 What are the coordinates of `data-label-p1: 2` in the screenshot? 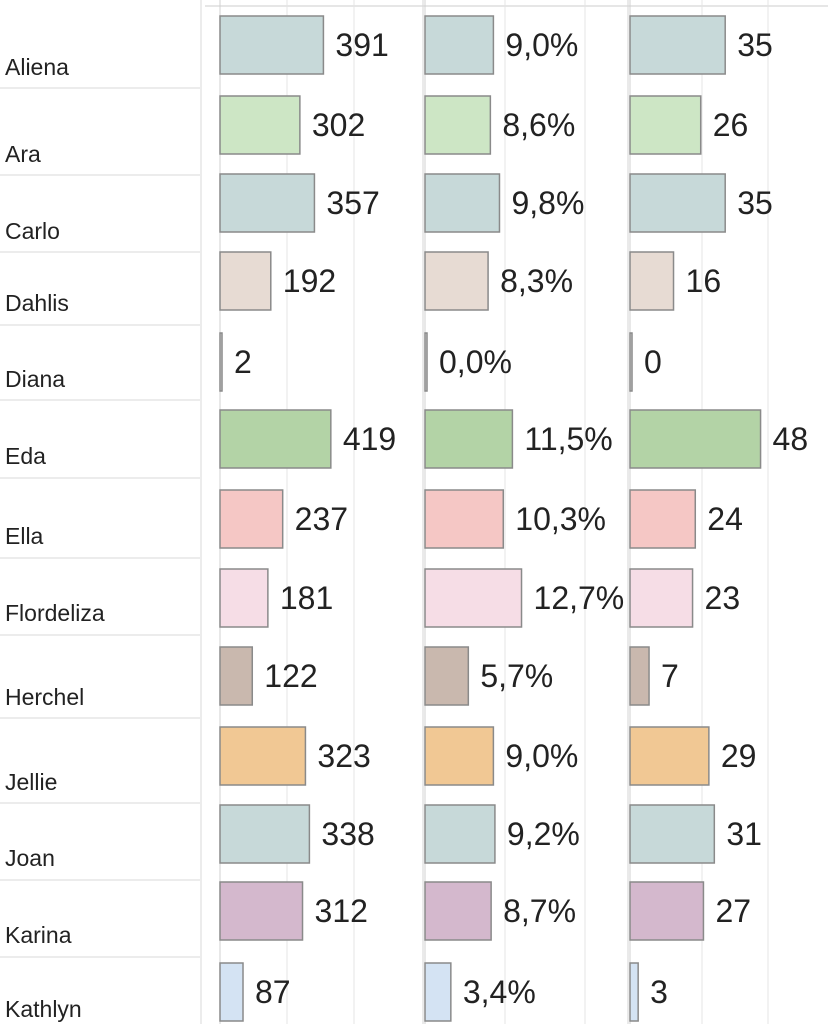 It's located at (243, 362).